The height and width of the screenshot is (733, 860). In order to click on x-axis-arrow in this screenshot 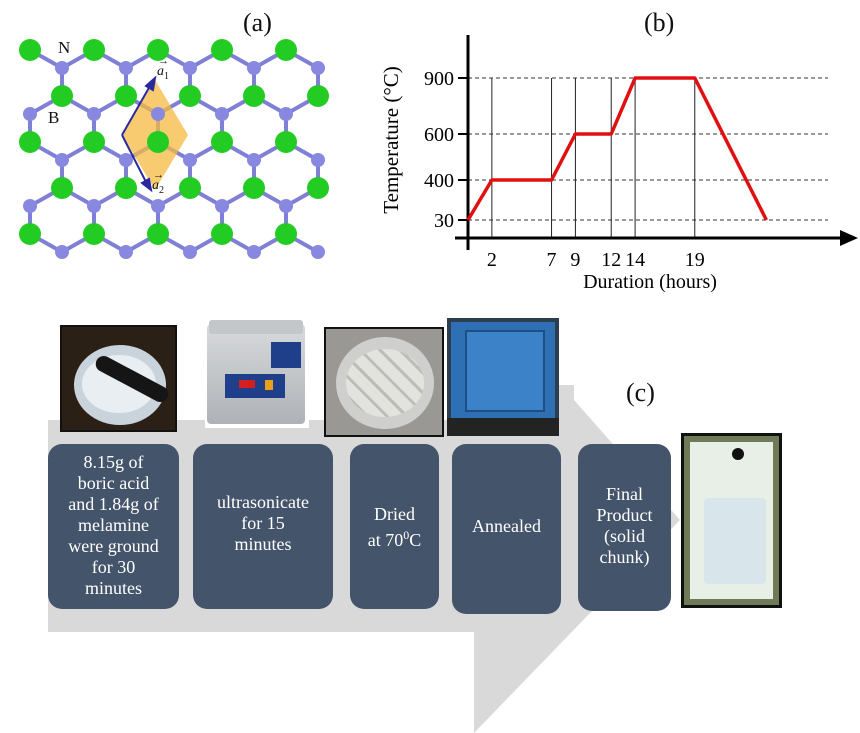, I will do `click(849, 238)`.